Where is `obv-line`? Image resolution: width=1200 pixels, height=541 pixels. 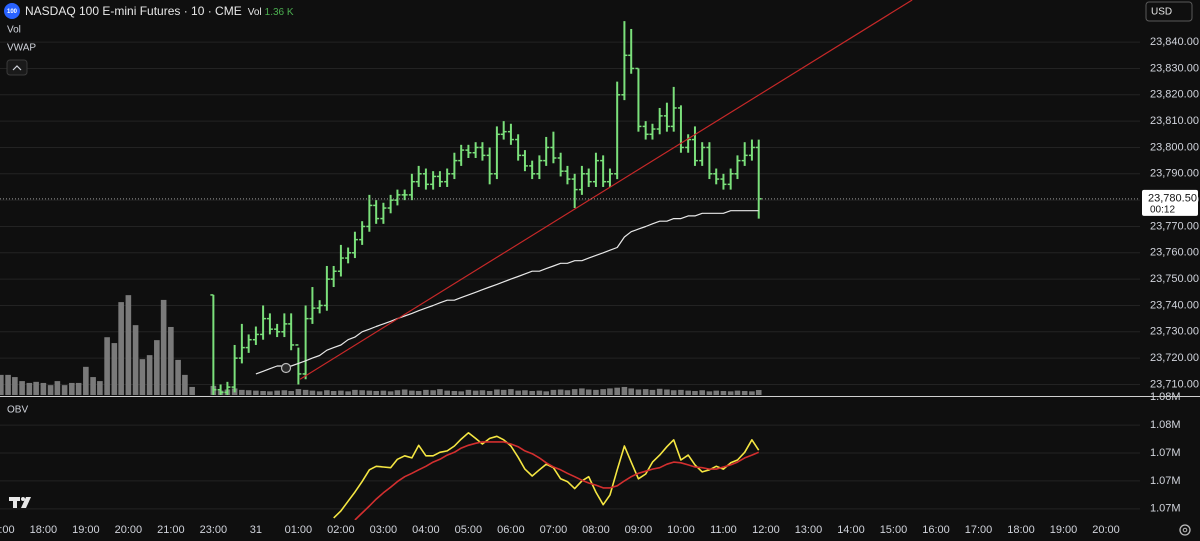 obv-line is located at coordinates (557, 480).